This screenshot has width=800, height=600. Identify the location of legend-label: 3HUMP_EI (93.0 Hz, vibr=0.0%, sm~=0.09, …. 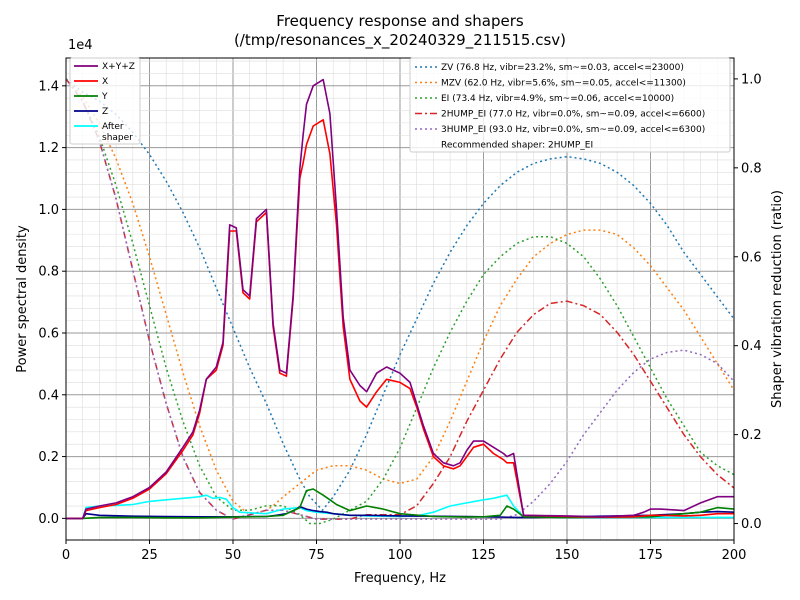
(573, 130).